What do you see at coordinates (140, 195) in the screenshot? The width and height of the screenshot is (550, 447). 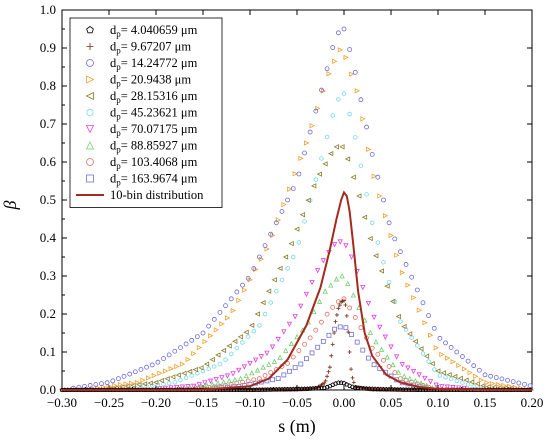 I see `legend-item-distribution: 10-bin distribution` at bounding box center [140, 195].